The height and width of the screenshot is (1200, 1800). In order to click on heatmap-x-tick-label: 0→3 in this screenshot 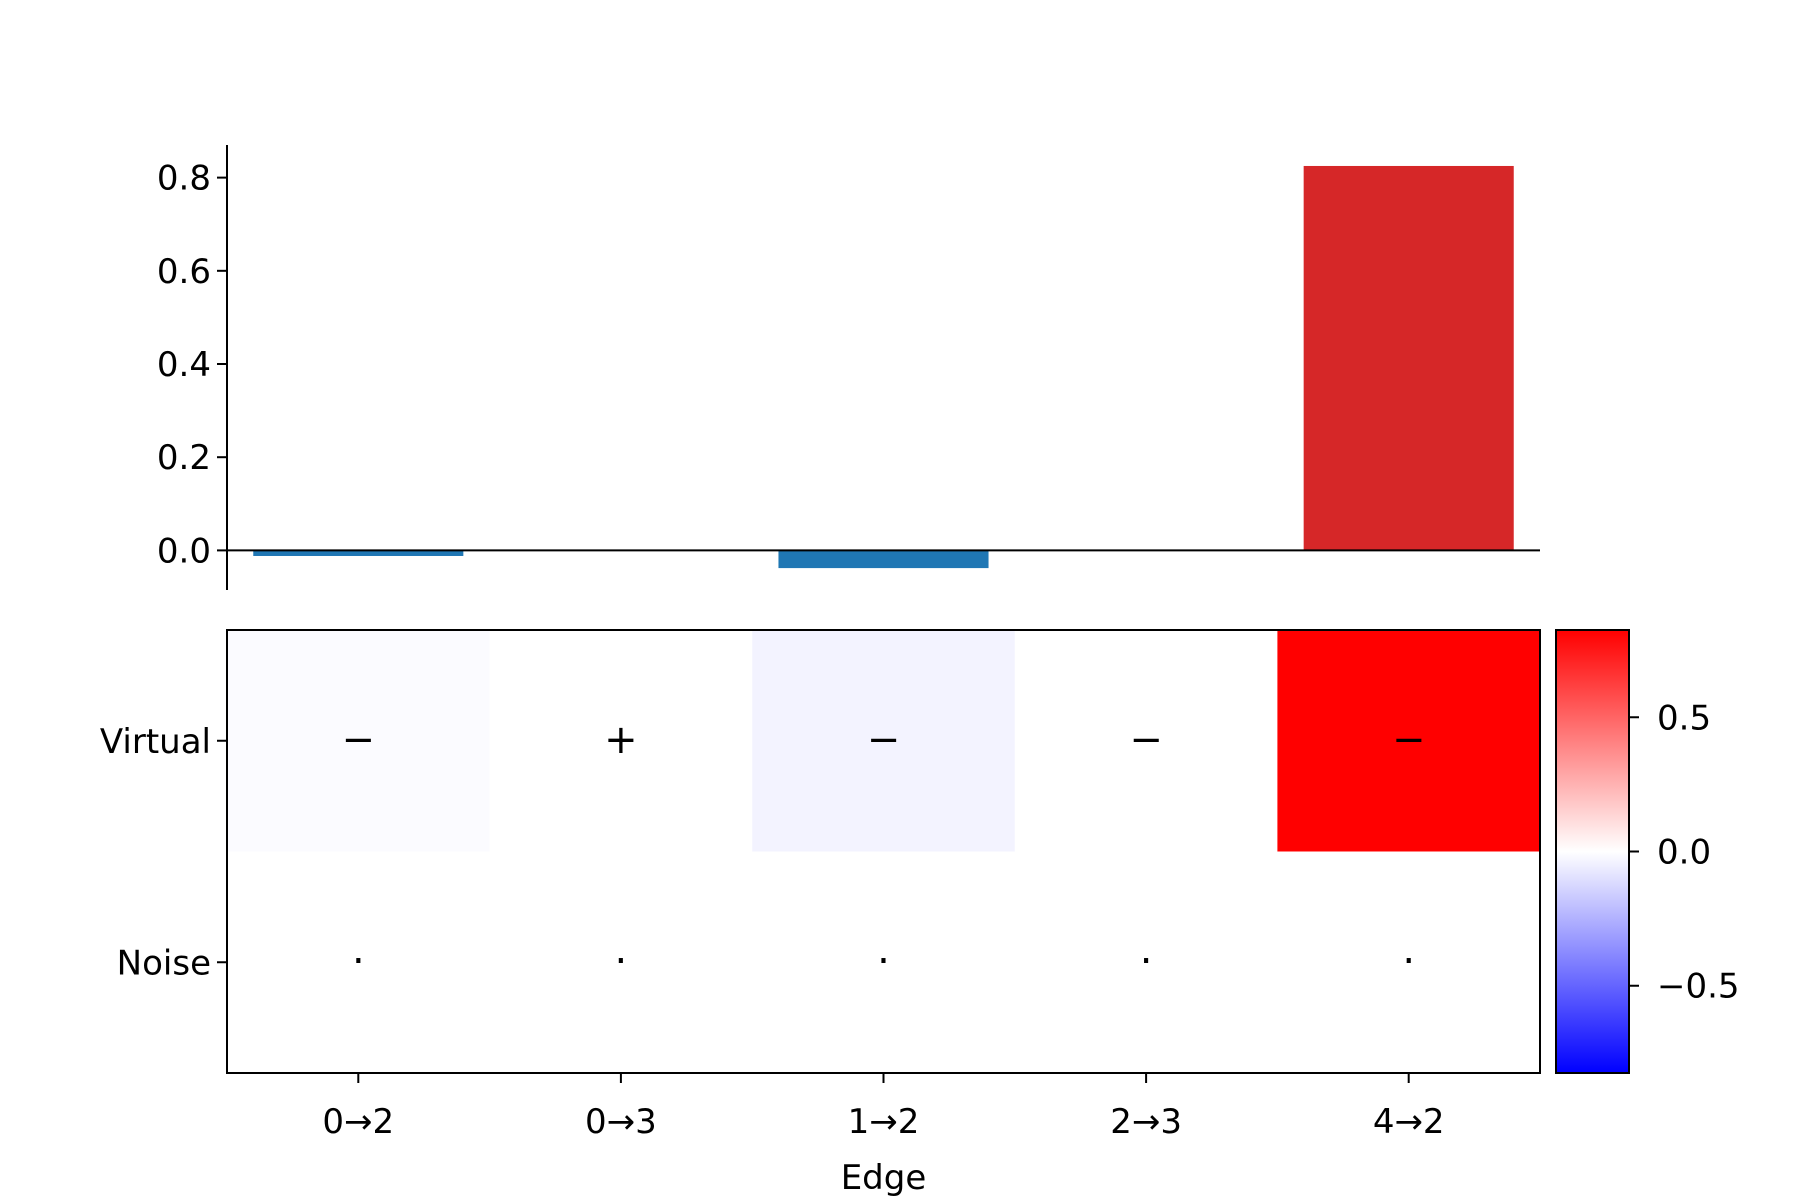, I will do `click(621, 1122)`.